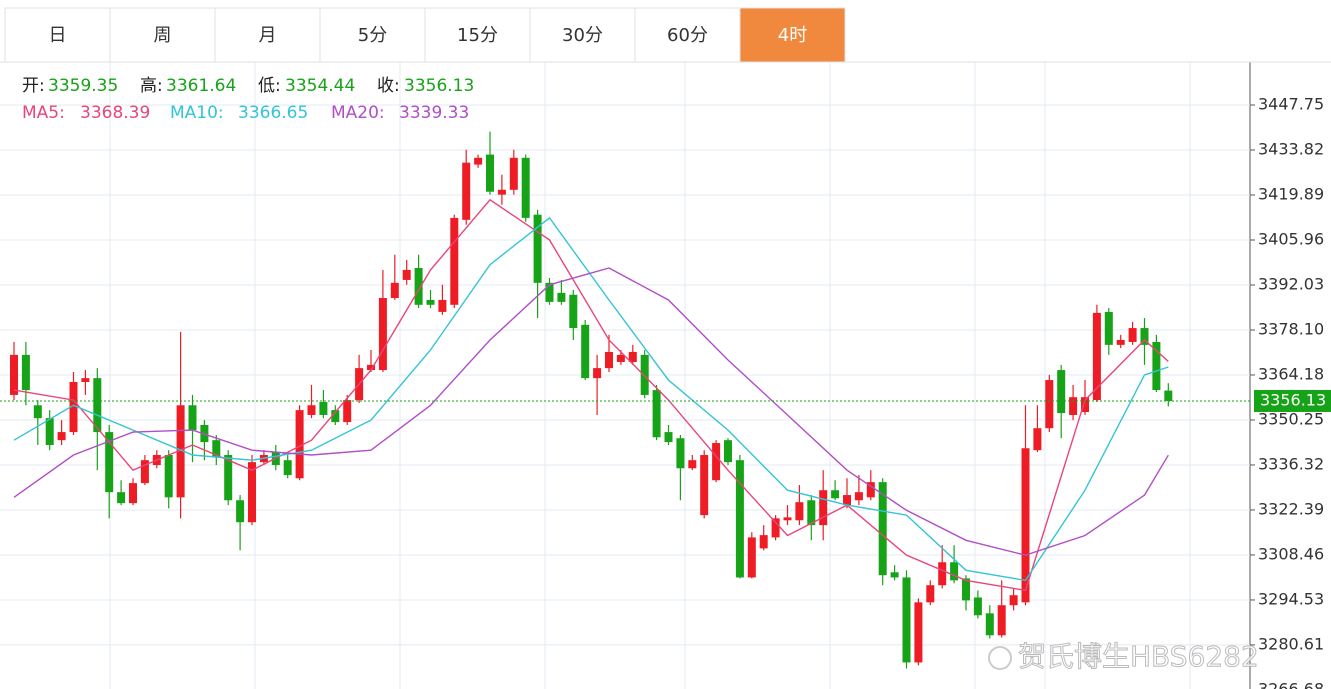 The image size is (1331, 689). What do you see at coordinates (1291, 418) in the screenshot?
I see `y-tick-label: 3350.25` at bounding box center [1291, 418].